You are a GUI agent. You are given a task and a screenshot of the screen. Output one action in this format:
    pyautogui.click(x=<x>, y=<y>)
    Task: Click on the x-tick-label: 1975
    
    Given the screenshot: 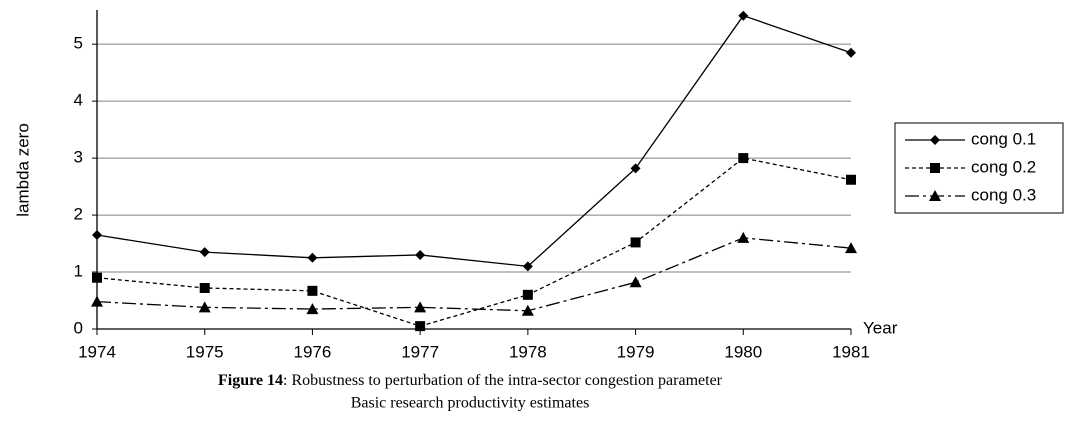 What is the action you would take?
    pyautogui.click(x=205, y=351)
    